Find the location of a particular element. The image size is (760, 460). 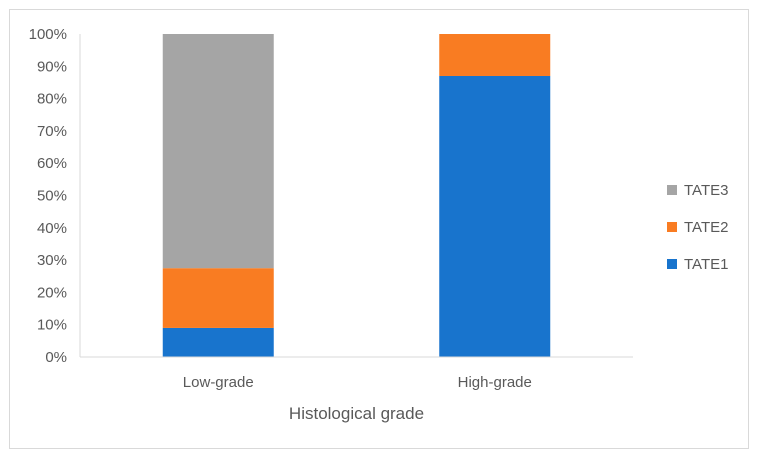

legend-label-tate1: TATE1 is located at coordinates (706, 264).